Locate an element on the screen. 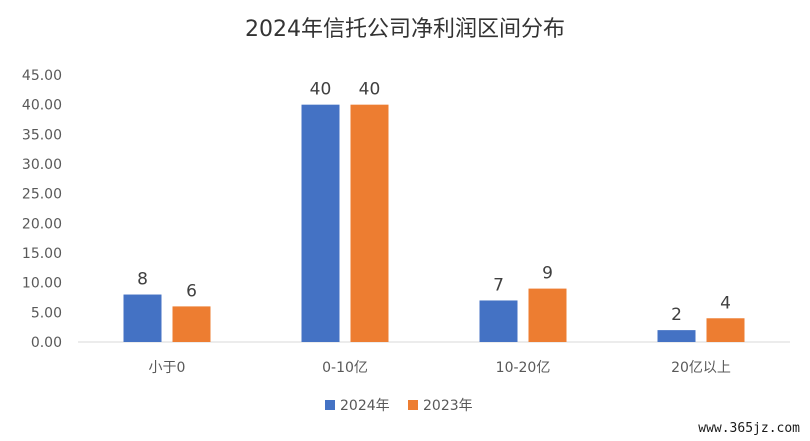 The width and height of the screenshot is (810, 441). chart-title: 2024年信托公司净利润区间分布 is located at coordinates (405, 29).